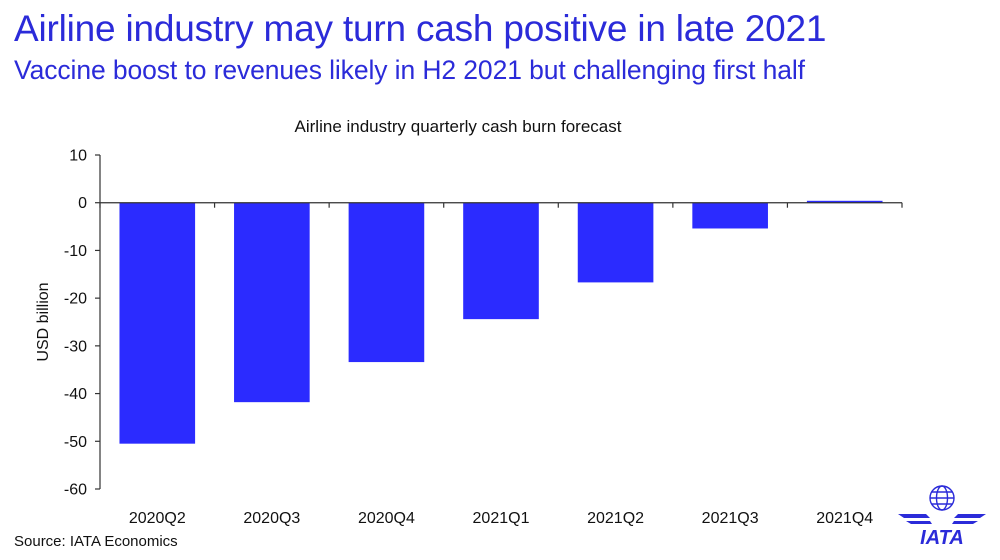 This screenshot has height=560, width=1000. What do you see at coordinates (386, 518) in the screenshot?
I see `x-tick-label: 2020Q4` at bounding box center [386, 518].